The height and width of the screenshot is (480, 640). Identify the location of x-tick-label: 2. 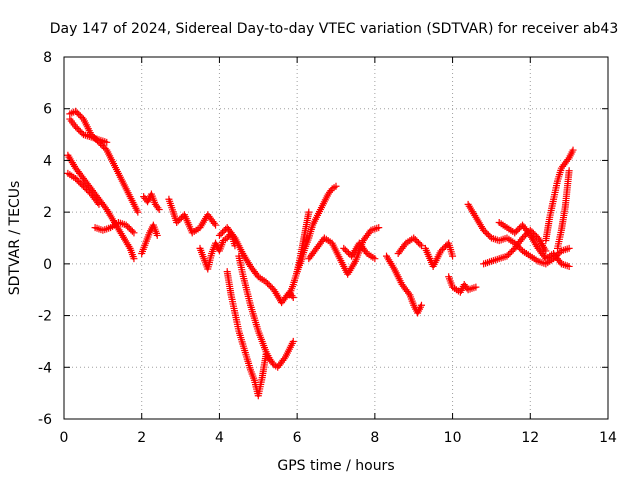
(141, 438).